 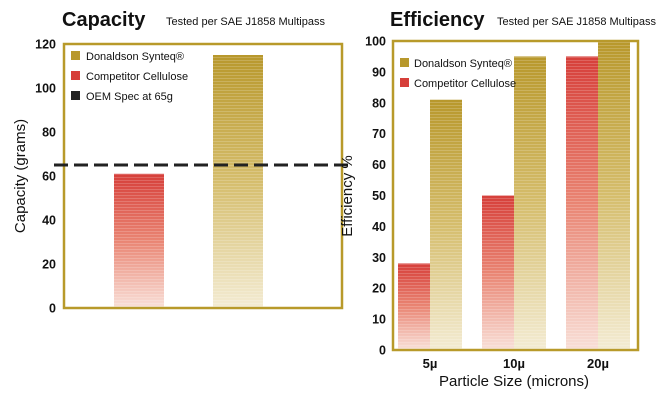 What do you see at coordinates (379, 196) in the screenshot?
I see `y-tick-label: 50` at bounding box center [379, 196].